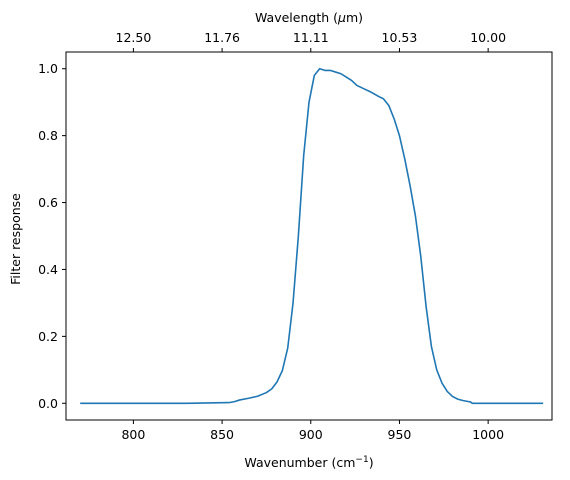  Describe the element at coordinates (48, 269) in the screenshot. I see `y-tick-label: 0.4` at that location.